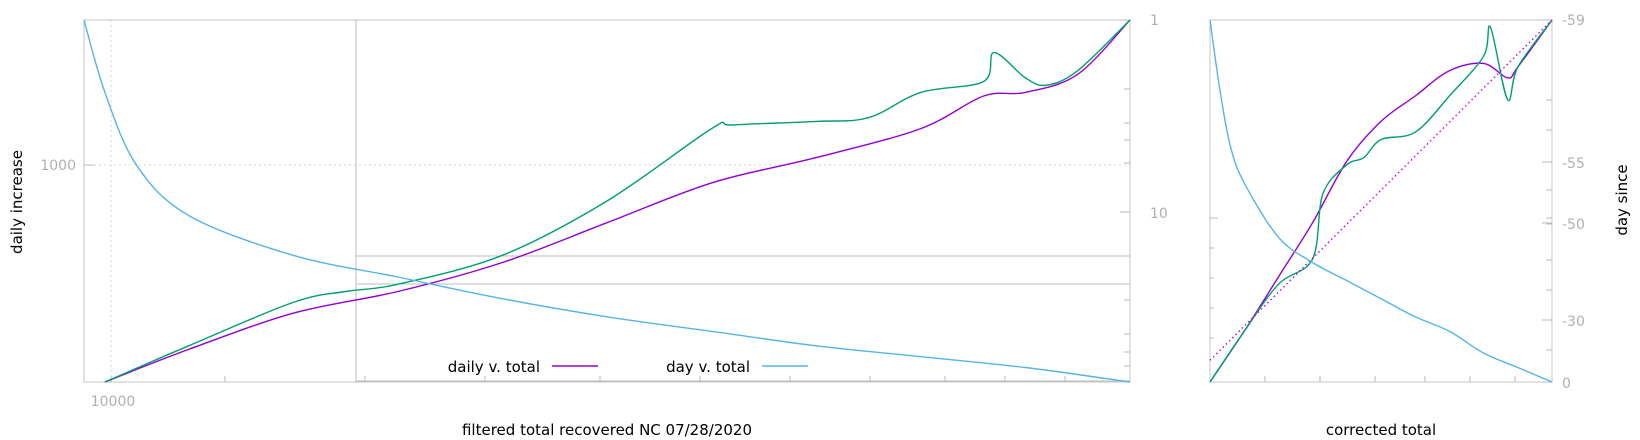 The height and width of the screenshot is (440, 1640). Describe the element at coordinates (1573, 21) in the screenshot. I see `right-y-tick-label-59: -59` at that location.